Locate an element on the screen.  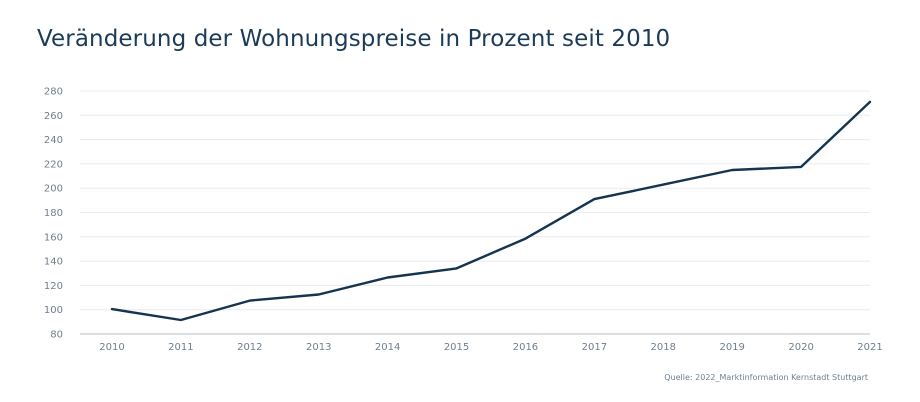
x-tick-label: 2019 is located at coordinates (731, 347).